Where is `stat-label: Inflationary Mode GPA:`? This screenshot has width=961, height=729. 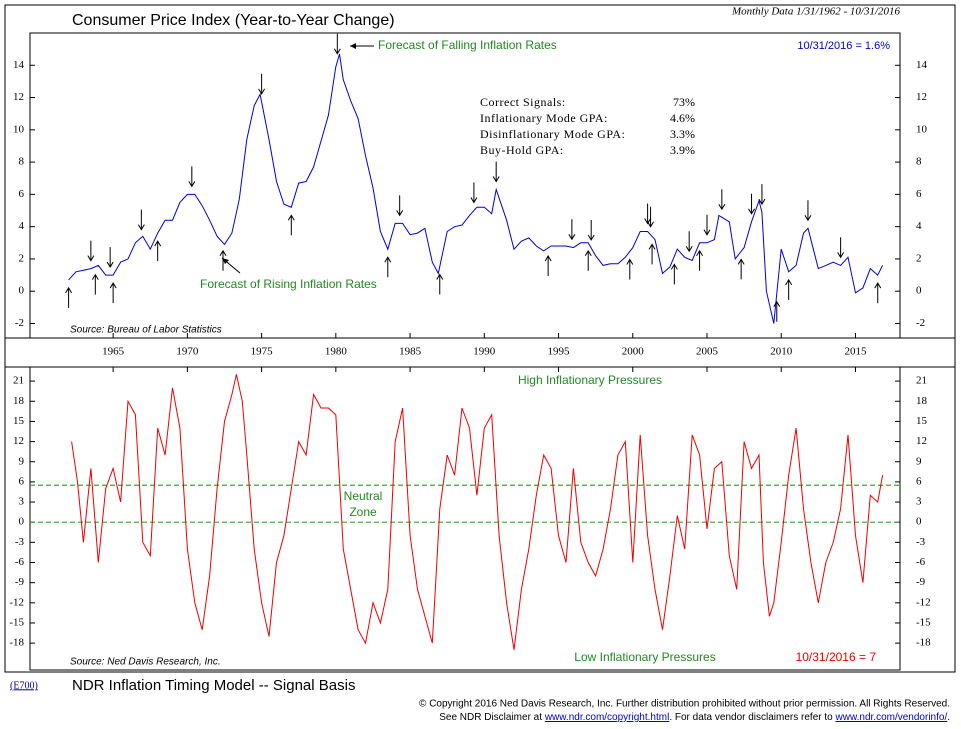 stat-label: Inflationary Mode GPA: is located at coordinates (544, 118).